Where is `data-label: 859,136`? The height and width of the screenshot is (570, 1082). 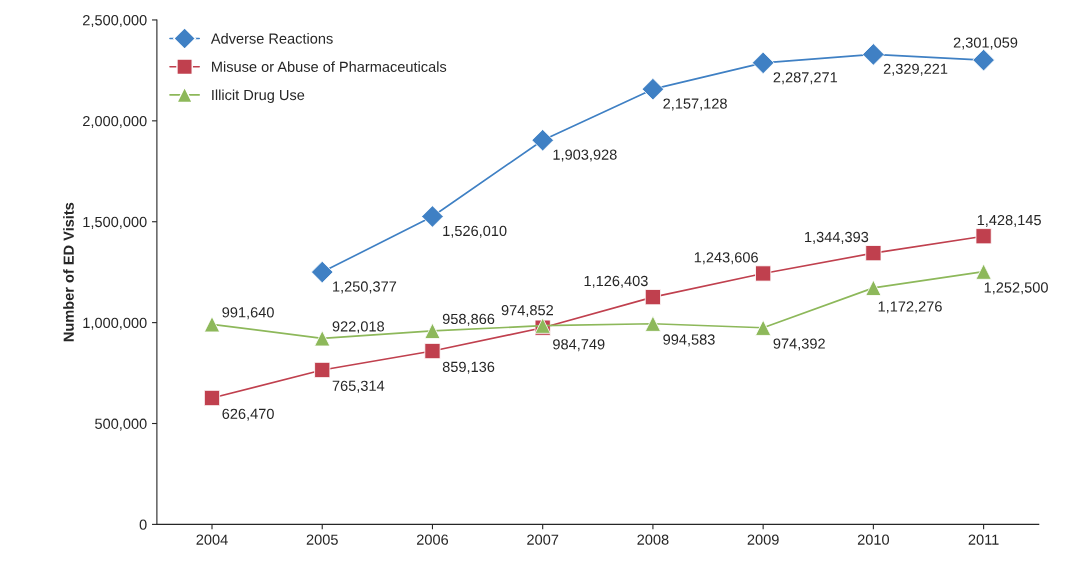
data-label: 859,136 is located at coordinates (468, 367).